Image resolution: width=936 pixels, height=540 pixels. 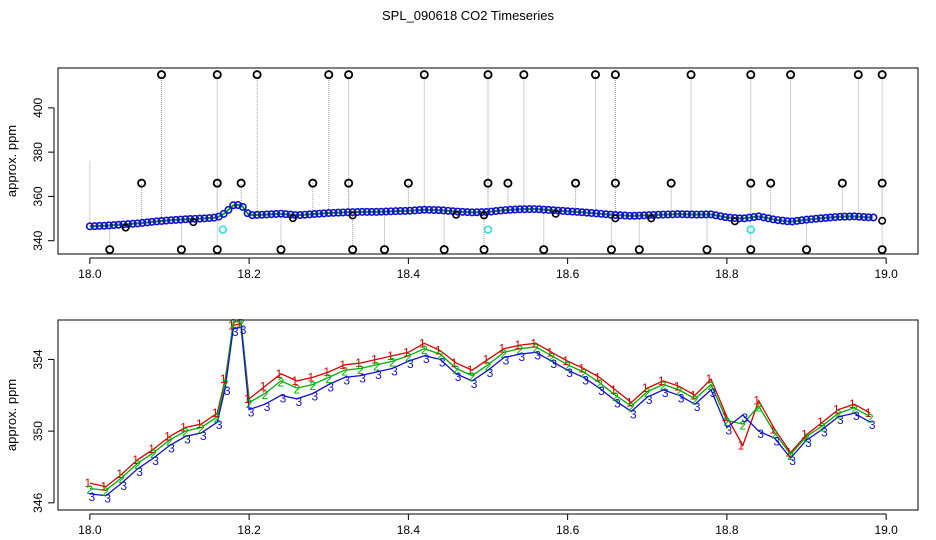 What do you see at coordinates (90, 274) in the screenshot?
I see `top-x-tick-label: 18.0` at bounding box center [90, 274].